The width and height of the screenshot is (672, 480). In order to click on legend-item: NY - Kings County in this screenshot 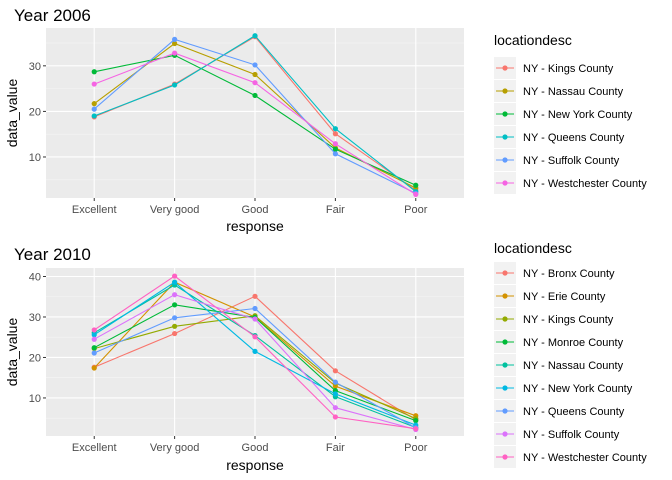, I will do `click(554, 319)`.